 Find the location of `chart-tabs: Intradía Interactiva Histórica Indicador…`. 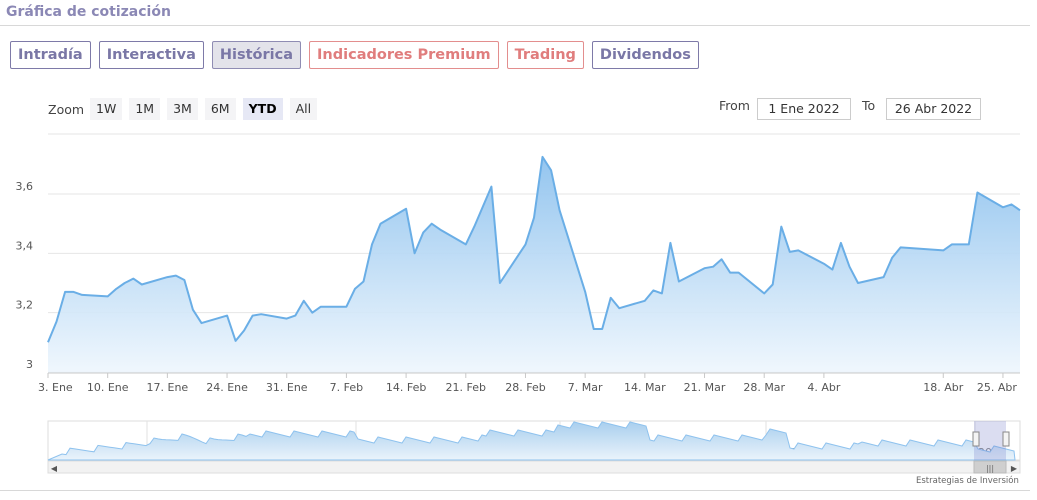

chart-tabs: Intradía Interactiva Histórica Indicador… is located at coordinates (354, 55).